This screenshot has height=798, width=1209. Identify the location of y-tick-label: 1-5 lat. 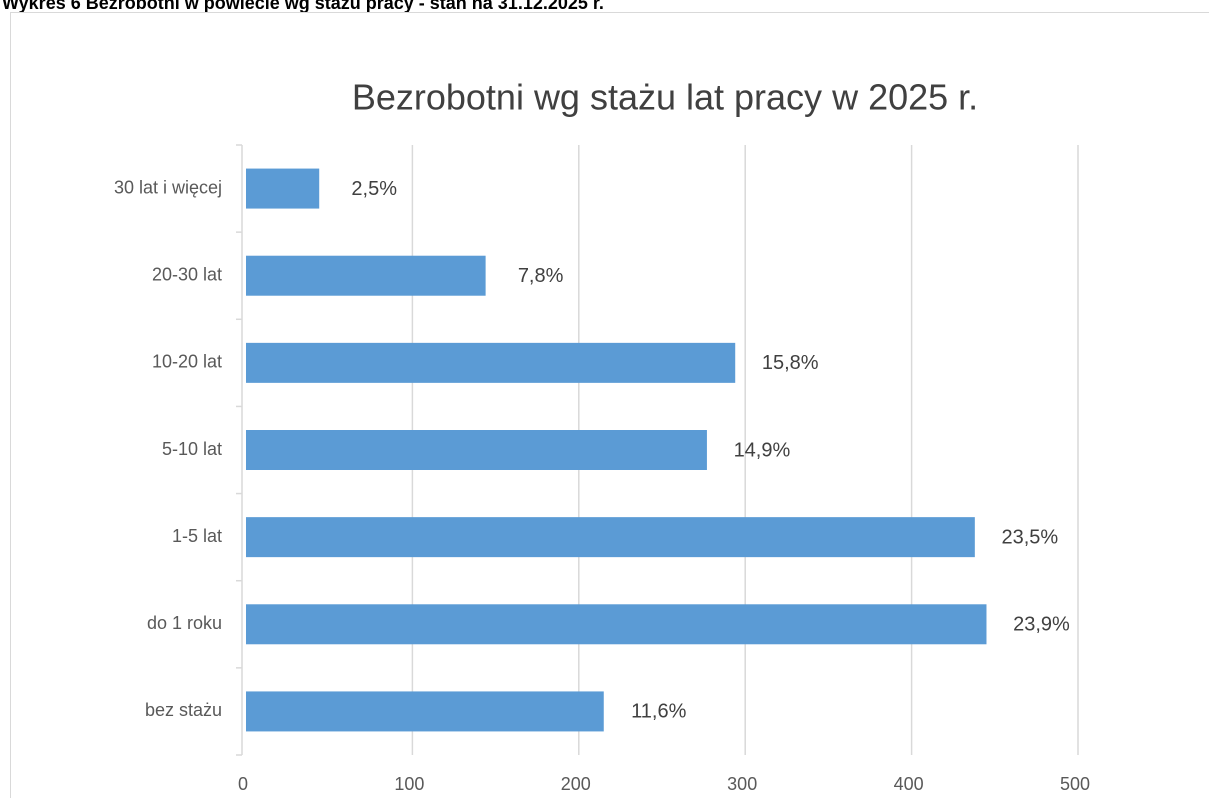
(197, 536).